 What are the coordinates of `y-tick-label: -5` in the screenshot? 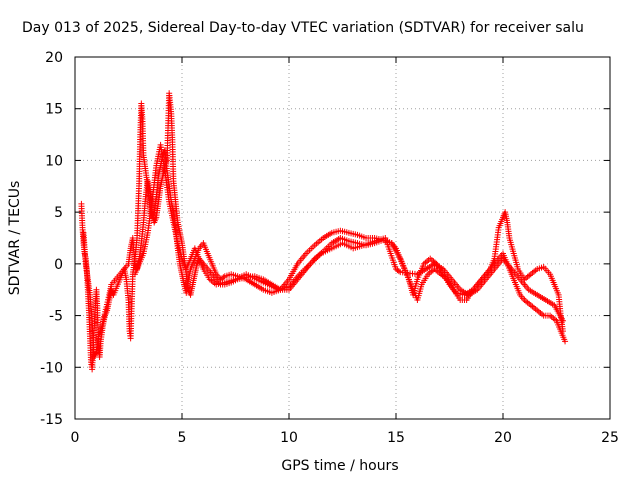 It's located at (56, 317).